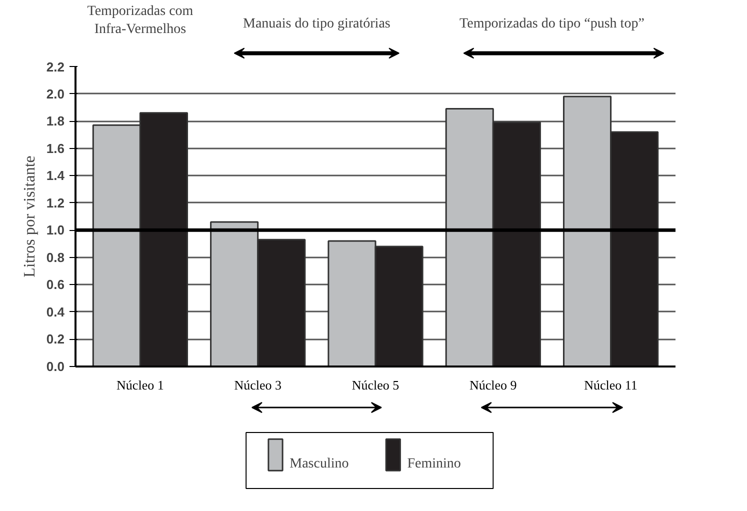  Describe the element at coordinates (55, 284) in the screenshot. I see `y-tick-label: 0.6` at that location.